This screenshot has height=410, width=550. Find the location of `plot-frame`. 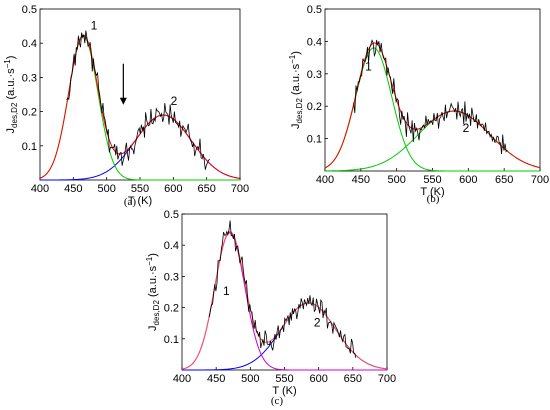

plot-frame is located at coordinates (284, 292).